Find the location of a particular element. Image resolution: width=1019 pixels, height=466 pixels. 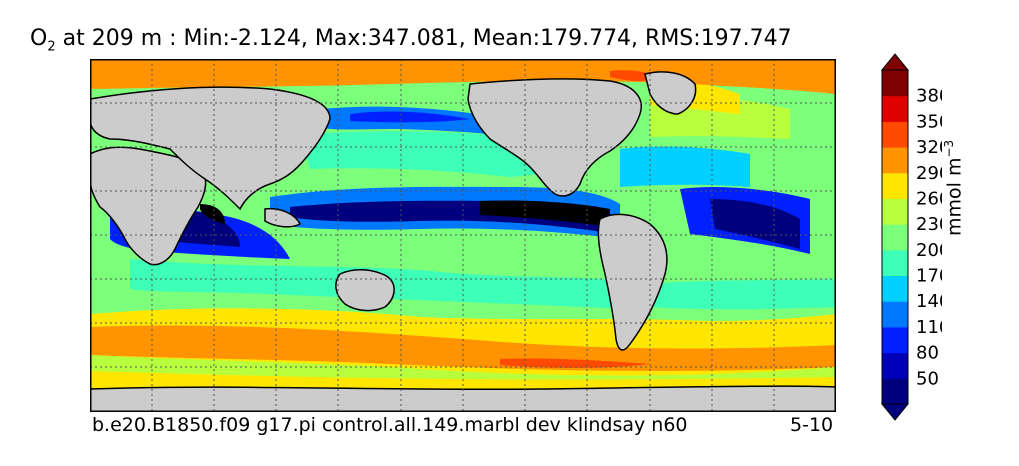

colorbar-max-arrow is located at coordinates (895, 62).